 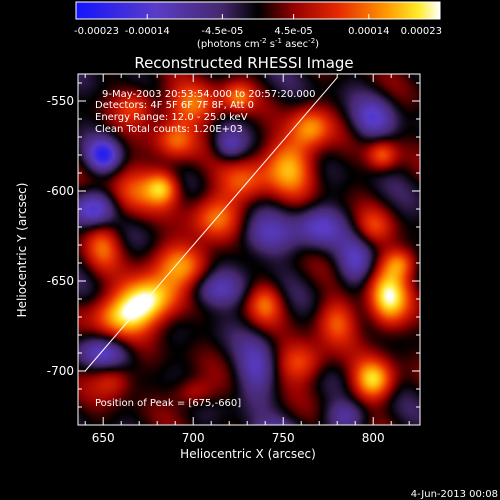 I want to click on peak-position-label: Position of Peak = [675,-660], so click(x=168, y=403).